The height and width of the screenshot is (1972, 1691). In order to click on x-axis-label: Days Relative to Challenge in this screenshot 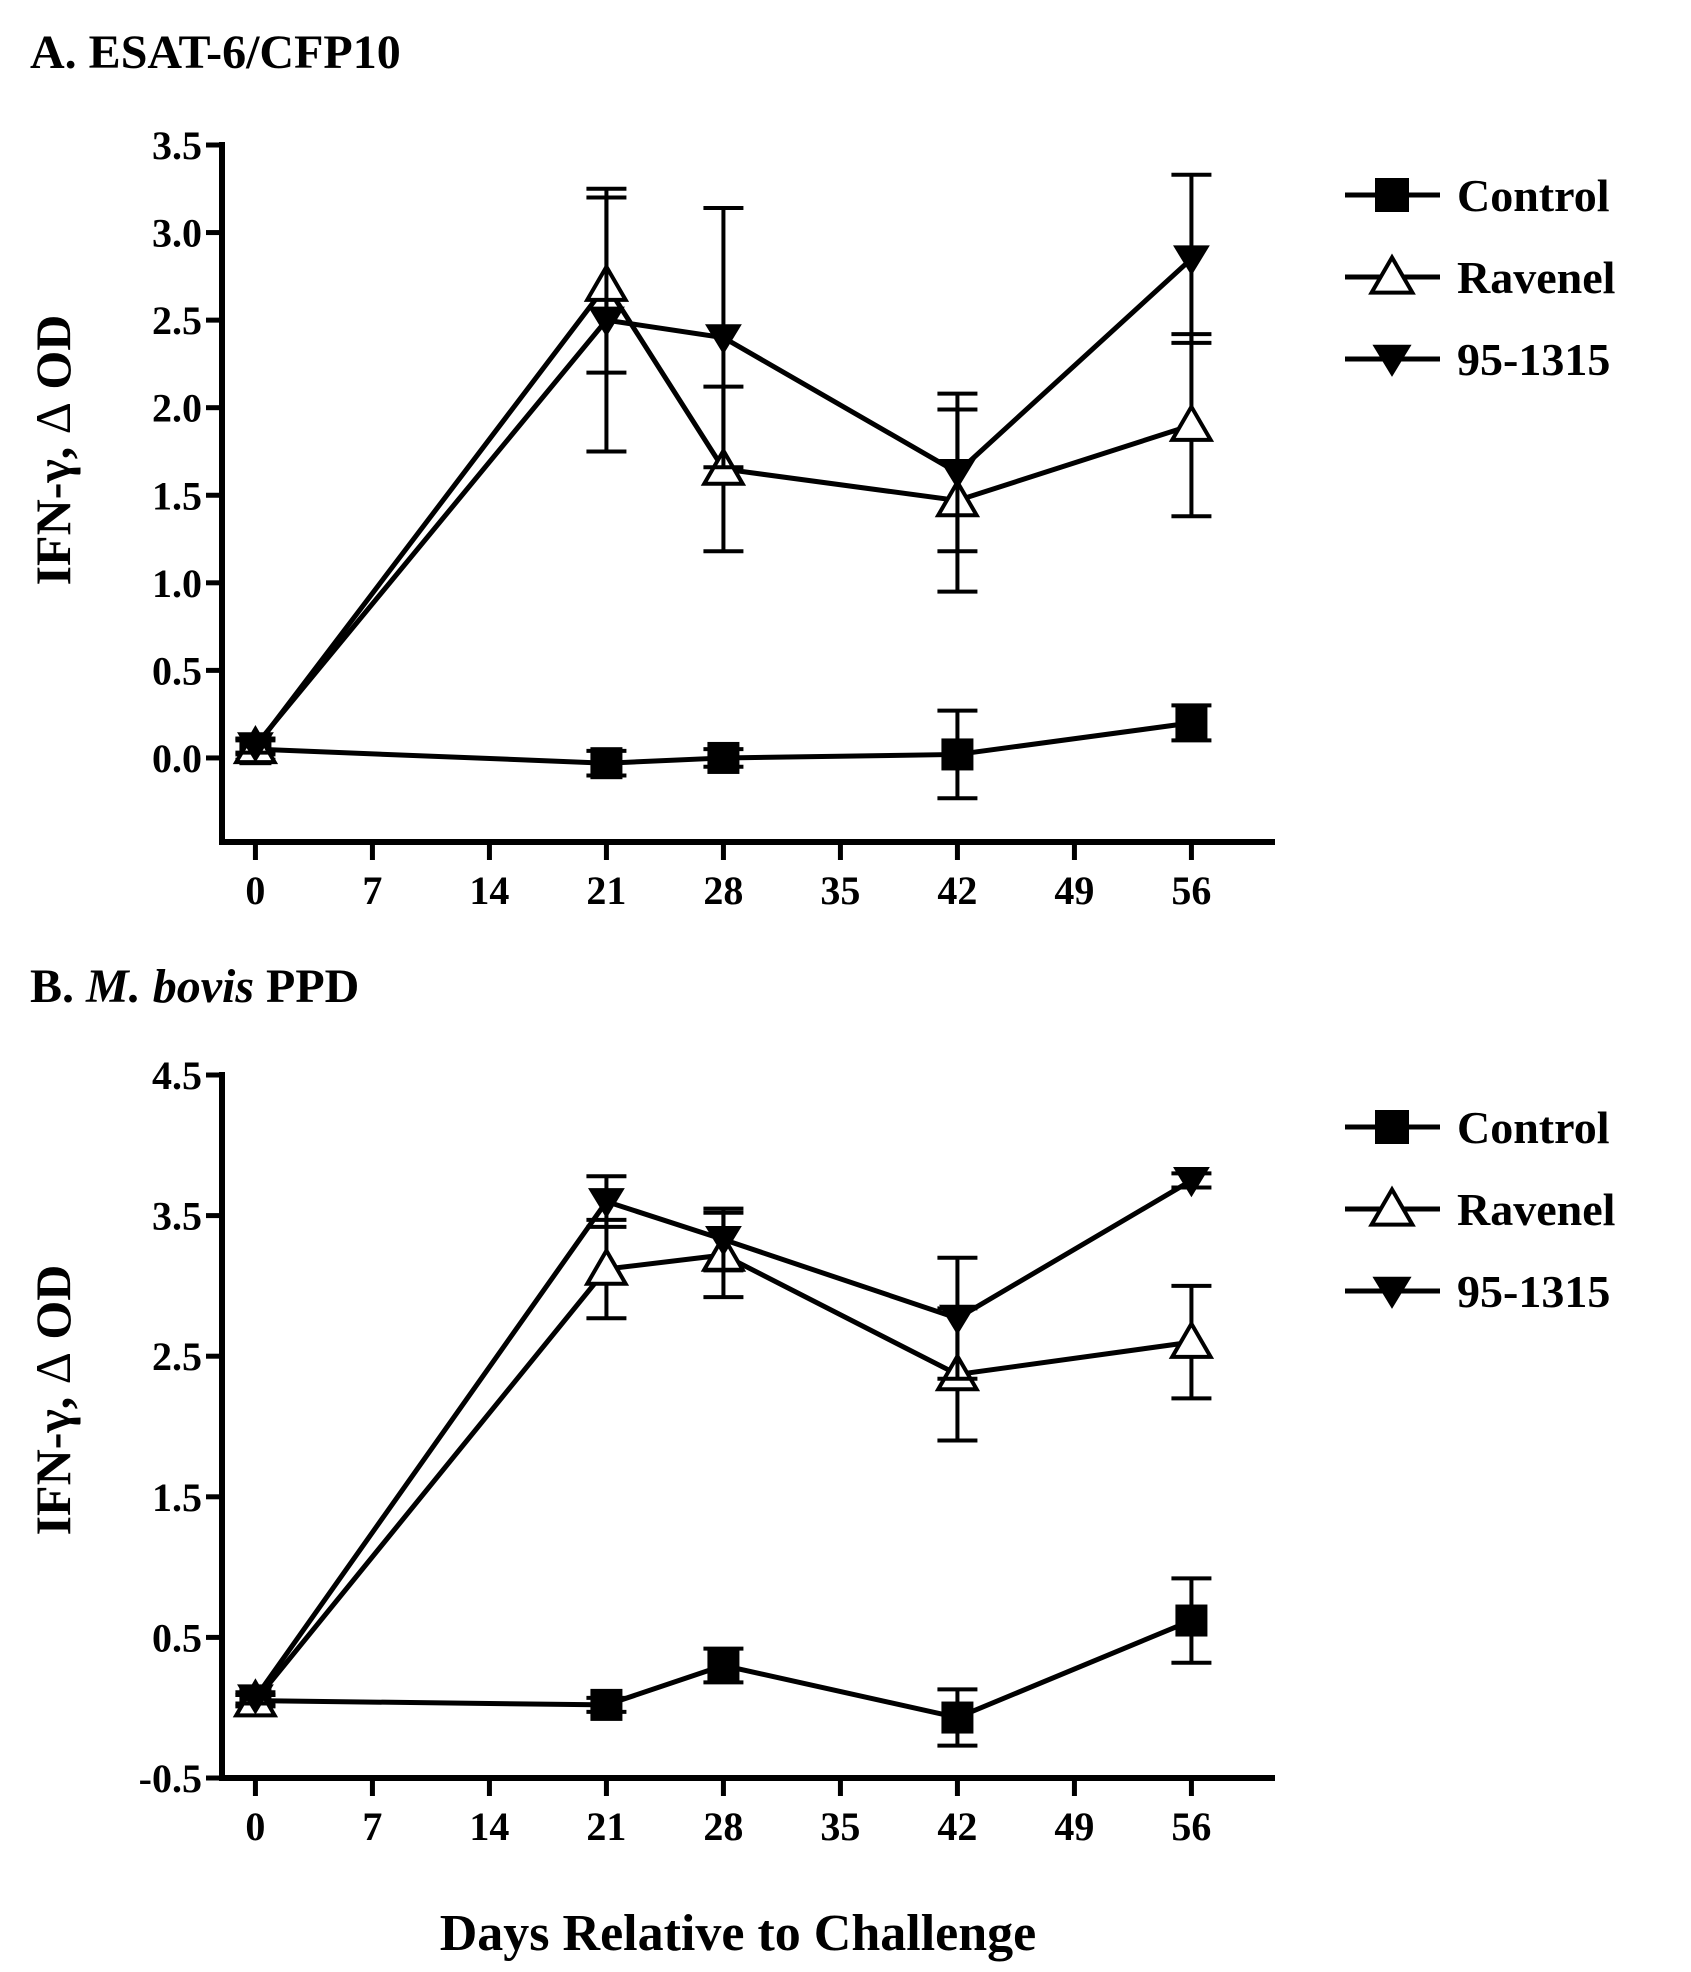, I will do `click(738, 1933)`.